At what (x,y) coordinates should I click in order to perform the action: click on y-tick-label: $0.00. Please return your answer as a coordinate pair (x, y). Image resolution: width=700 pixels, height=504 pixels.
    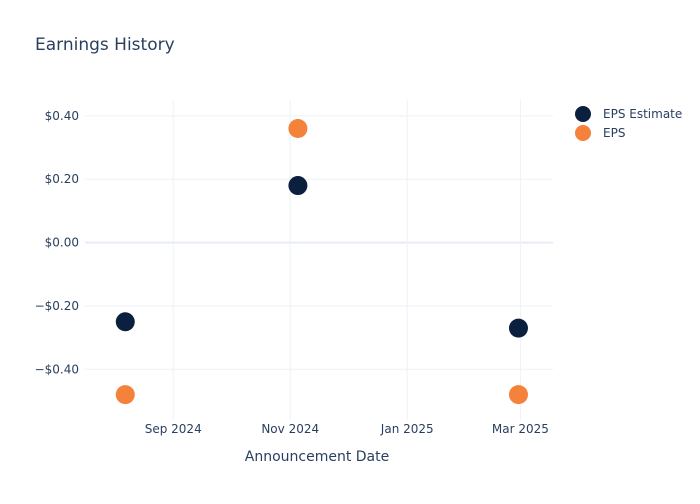
    Looking at the image, I should click on (62, 243).